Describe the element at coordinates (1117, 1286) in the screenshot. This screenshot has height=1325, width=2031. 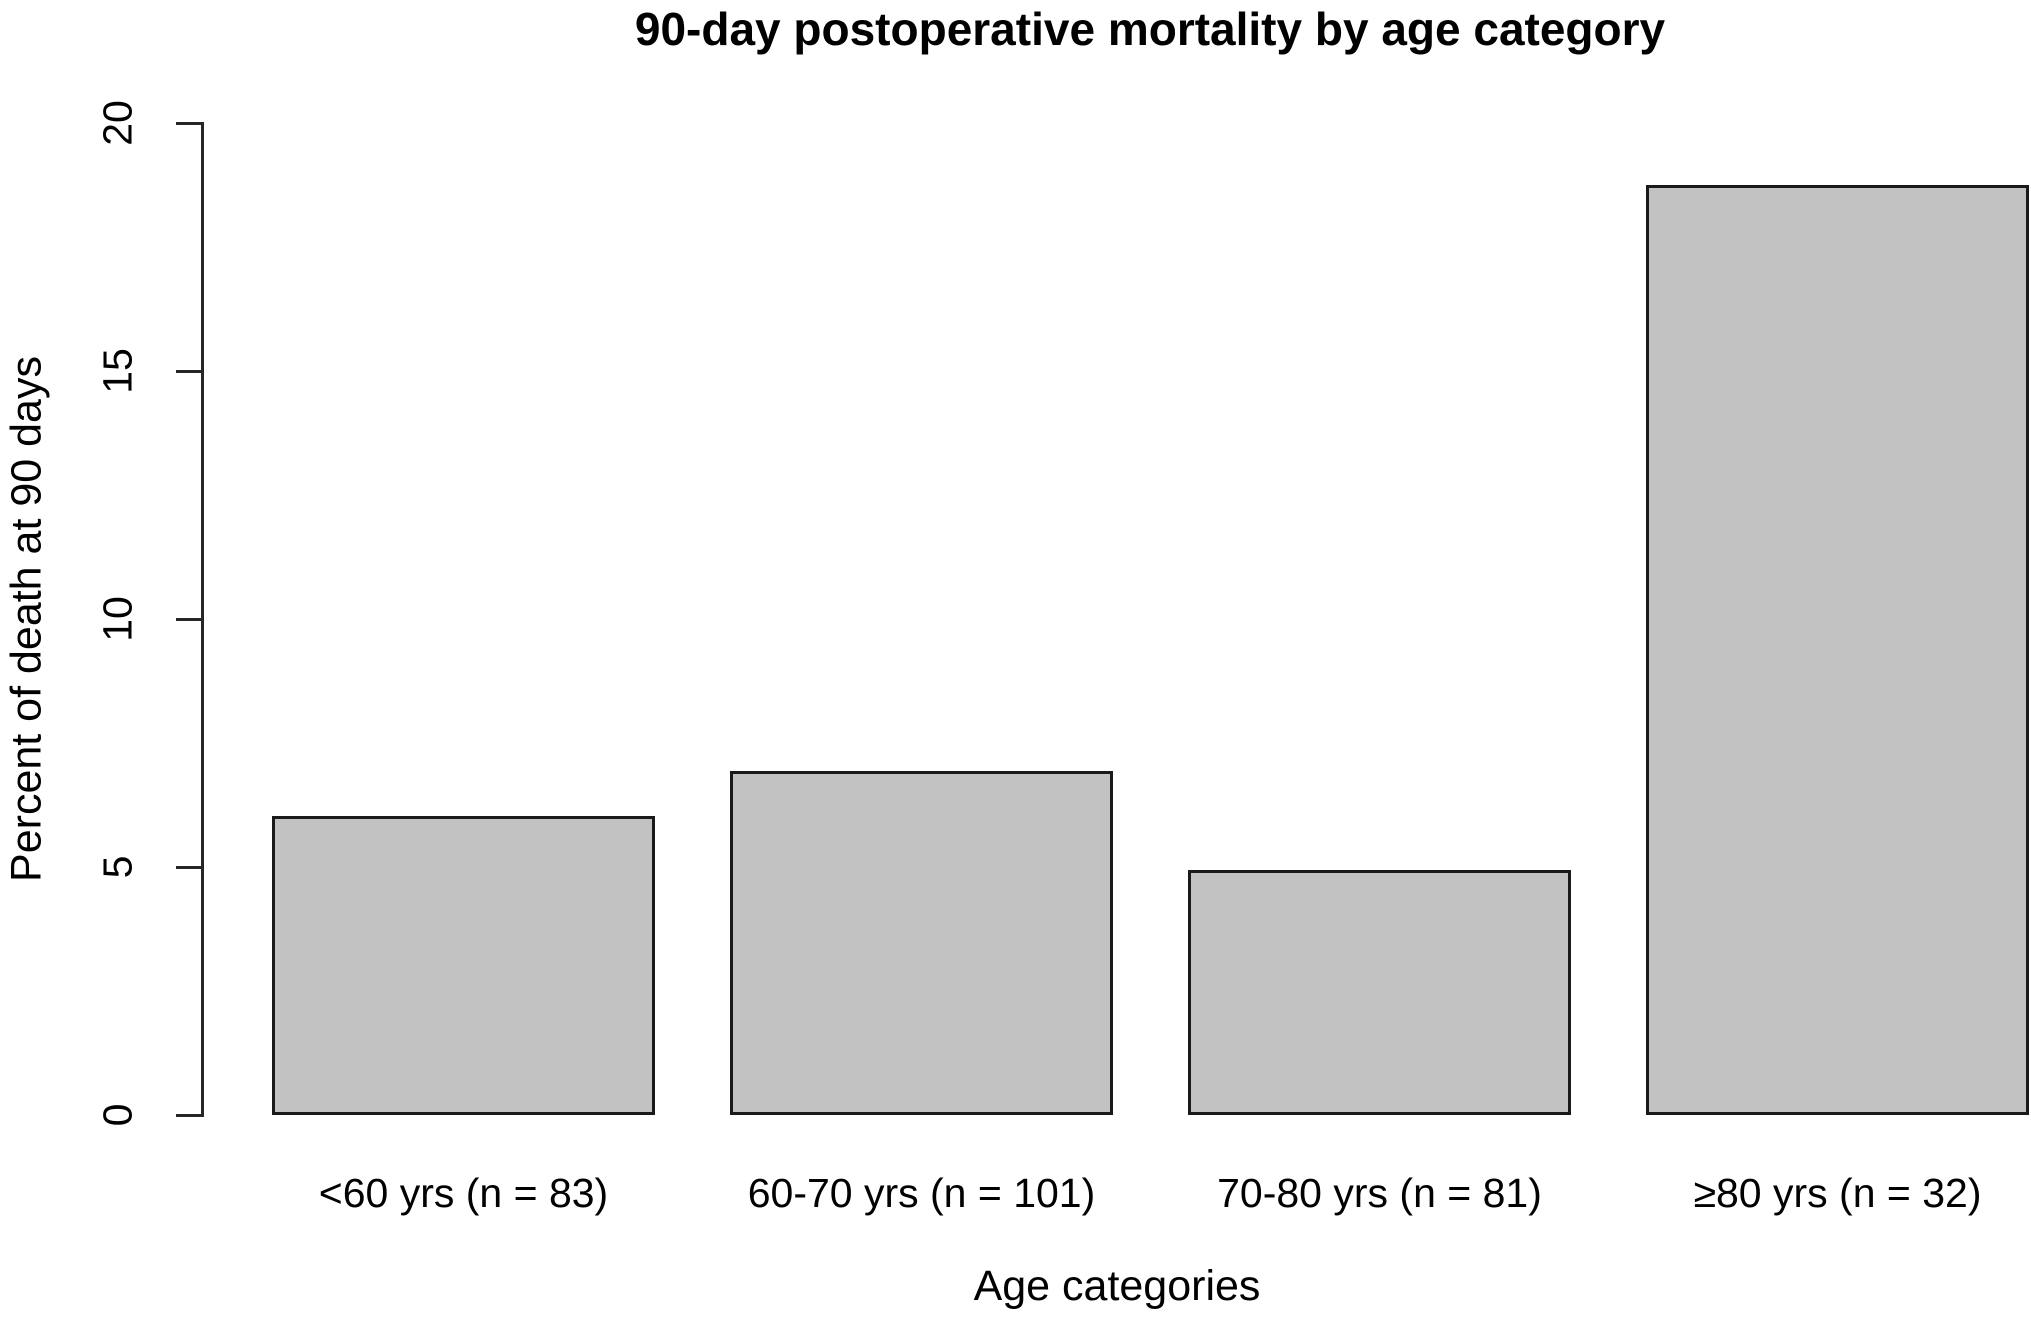
I see `x-axis-title: Age categories` at that location.